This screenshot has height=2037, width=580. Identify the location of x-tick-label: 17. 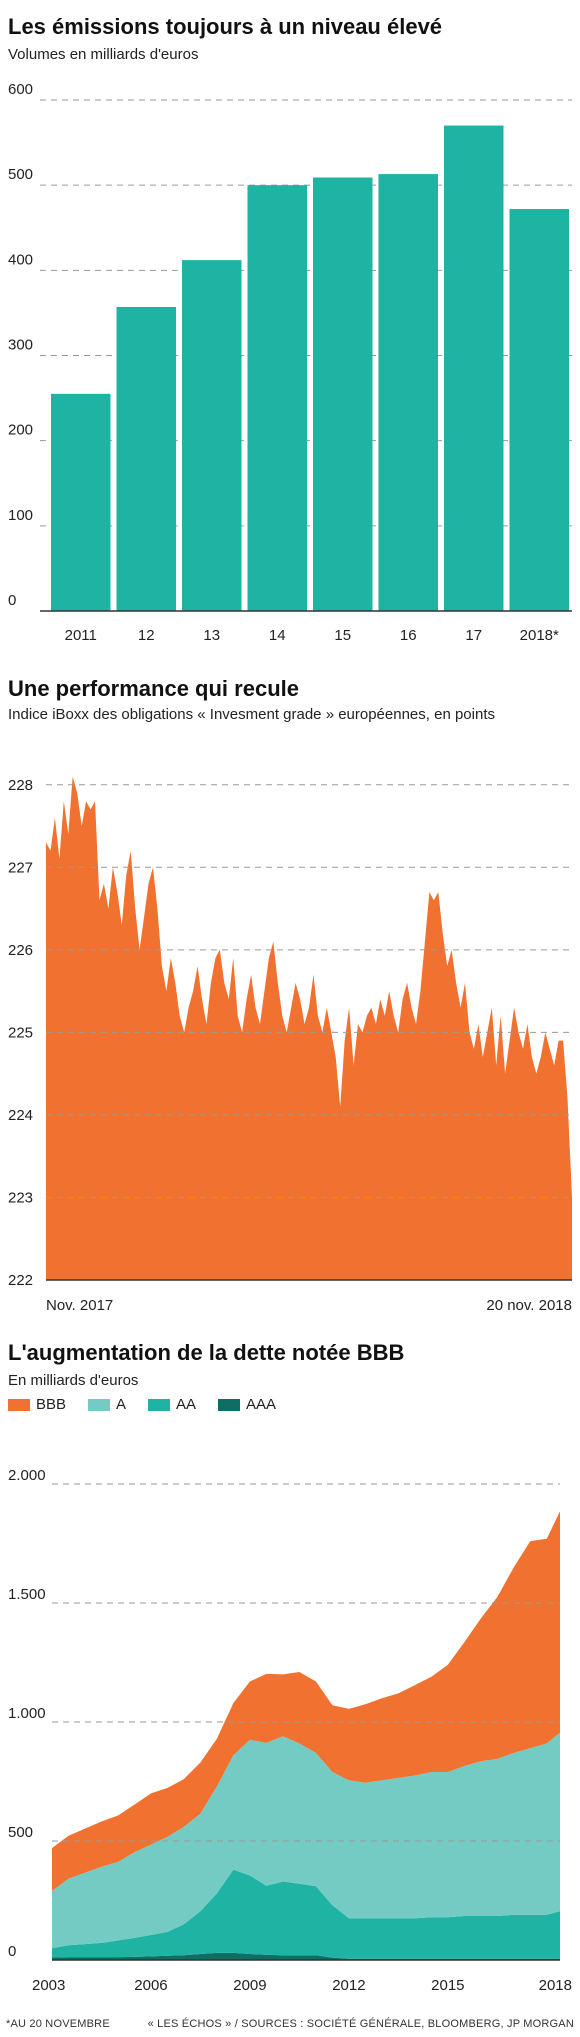
(473, 635).